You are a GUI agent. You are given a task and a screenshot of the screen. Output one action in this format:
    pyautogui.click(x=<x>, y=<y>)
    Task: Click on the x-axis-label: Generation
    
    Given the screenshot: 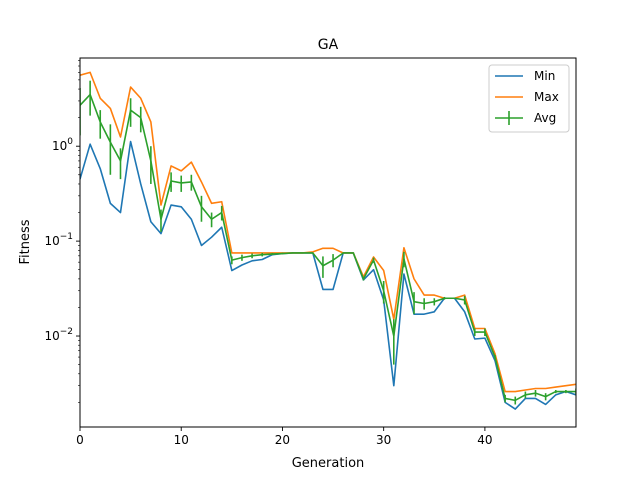 What is the action you would take?
    pyautogui.click(x=328, y=463)
    